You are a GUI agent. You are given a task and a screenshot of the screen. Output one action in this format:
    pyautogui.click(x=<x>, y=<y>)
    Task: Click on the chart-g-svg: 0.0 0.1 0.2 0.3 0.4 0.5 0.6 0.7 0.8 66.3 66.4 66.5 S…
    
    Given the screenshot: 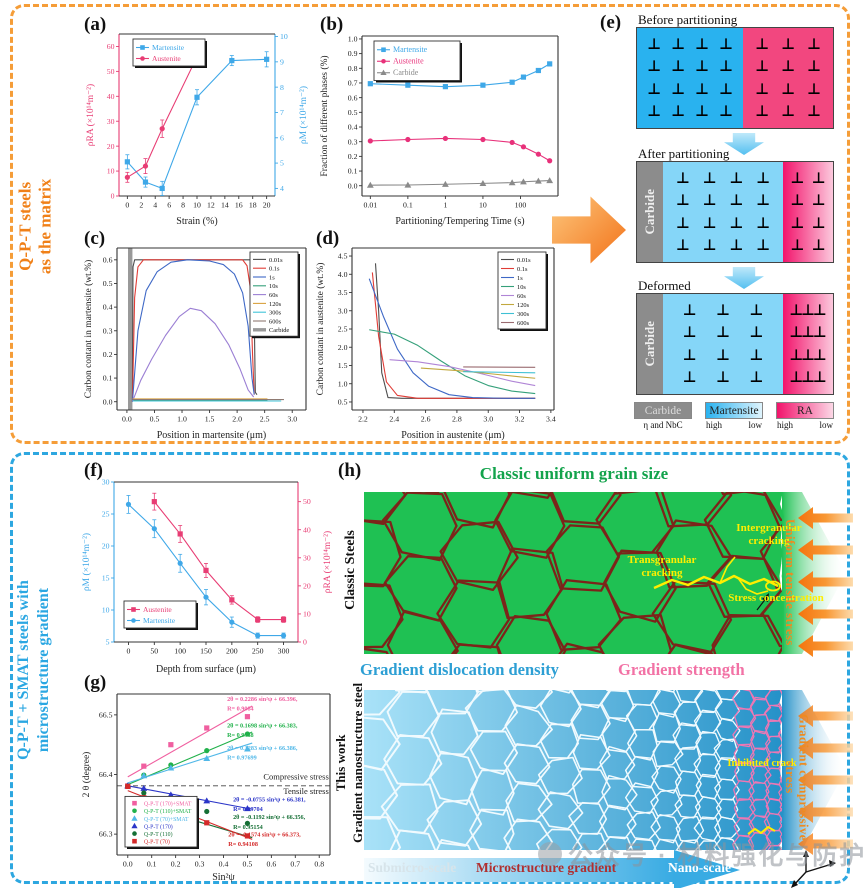 What is the action you would take?
    pyautogui.click(x=206, y=788)
    